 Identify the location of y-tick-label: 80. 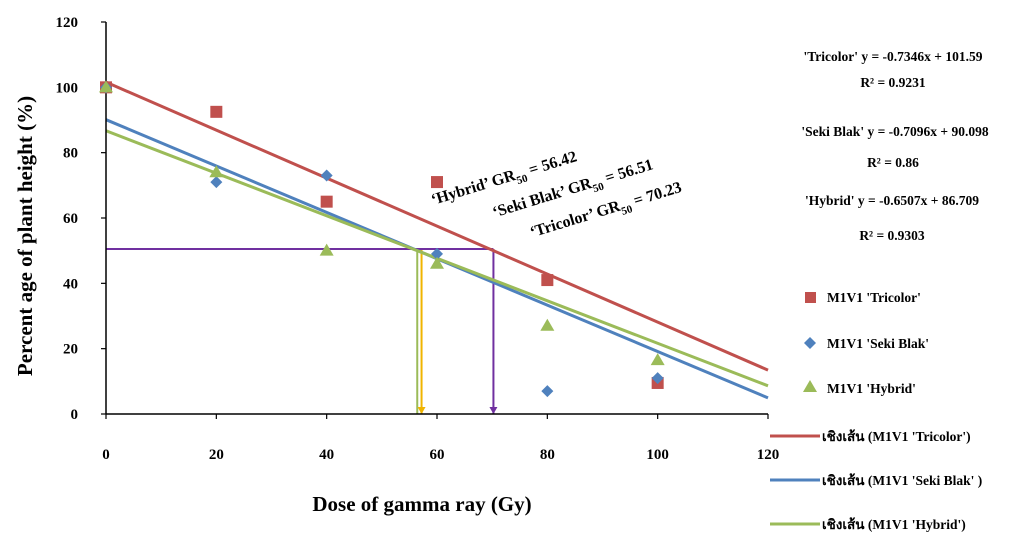
(70, 154).